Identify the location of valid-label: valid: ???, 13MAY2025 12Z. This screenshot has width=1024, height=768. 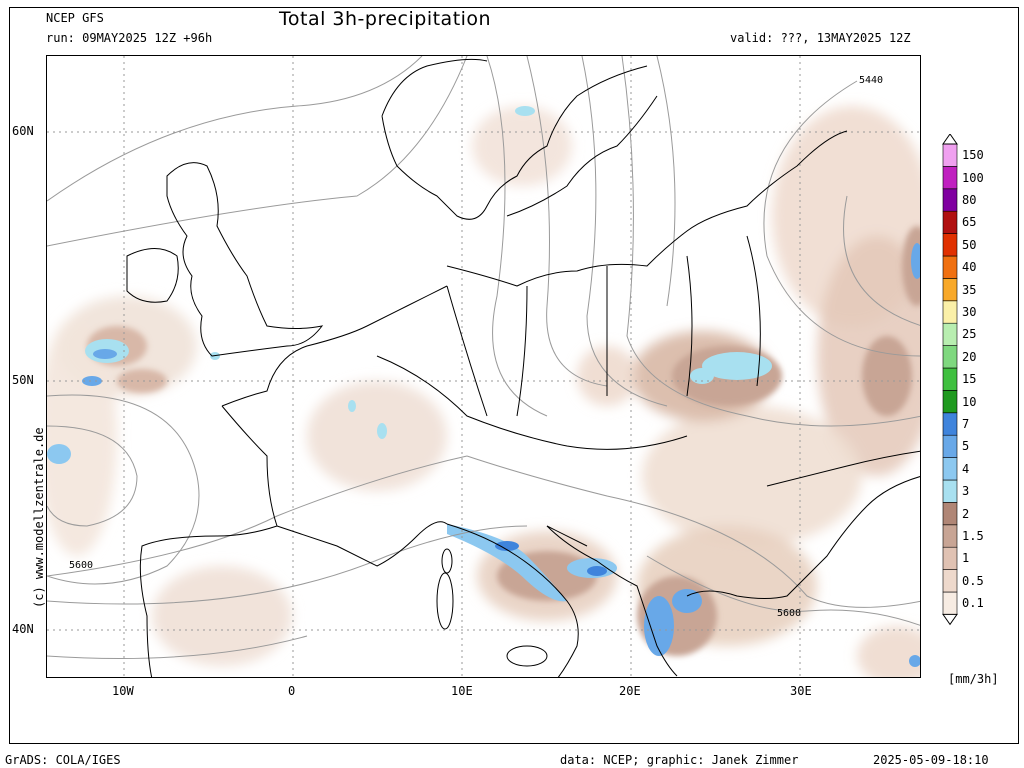
(820, 38).